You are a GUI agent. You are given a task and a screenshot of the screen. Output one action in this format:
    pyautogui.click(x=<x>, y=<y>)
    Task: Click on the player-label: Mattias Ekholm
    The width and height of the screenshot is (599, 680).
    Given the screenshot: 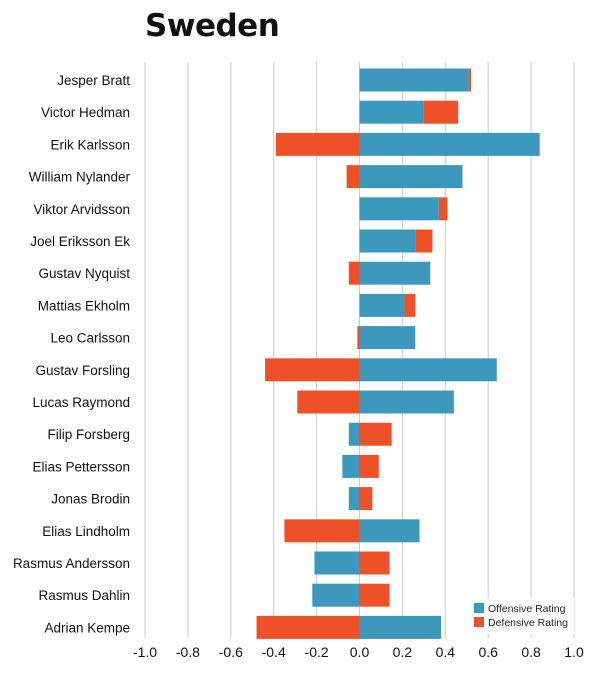 What is the action you would take?
    pyautogui.click(x=84, y=305)
    